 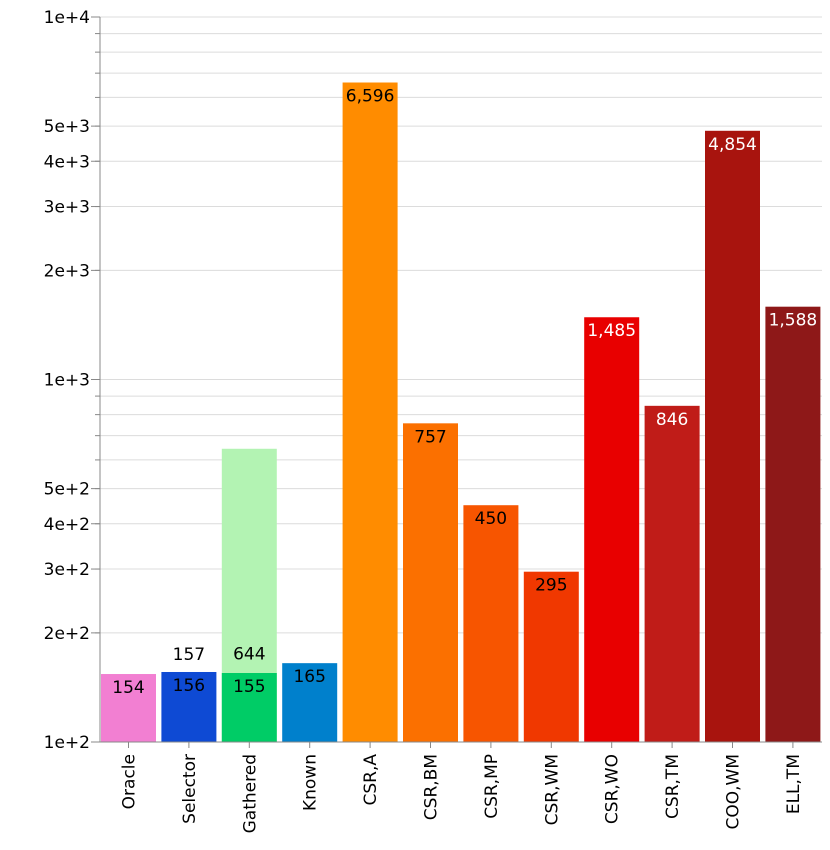 I want to click on y-tick-label: 2e+2, so click(x=67, y=634).